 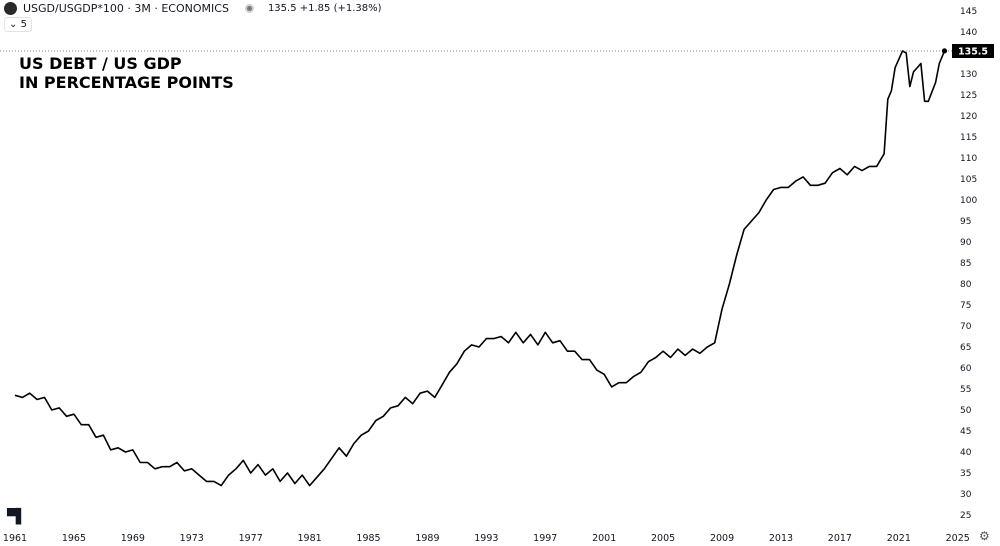 What do you see at coordinates (968, 159) in the screenshot?
I see `y-tick-label: 110` at bounding box center [968, 159].